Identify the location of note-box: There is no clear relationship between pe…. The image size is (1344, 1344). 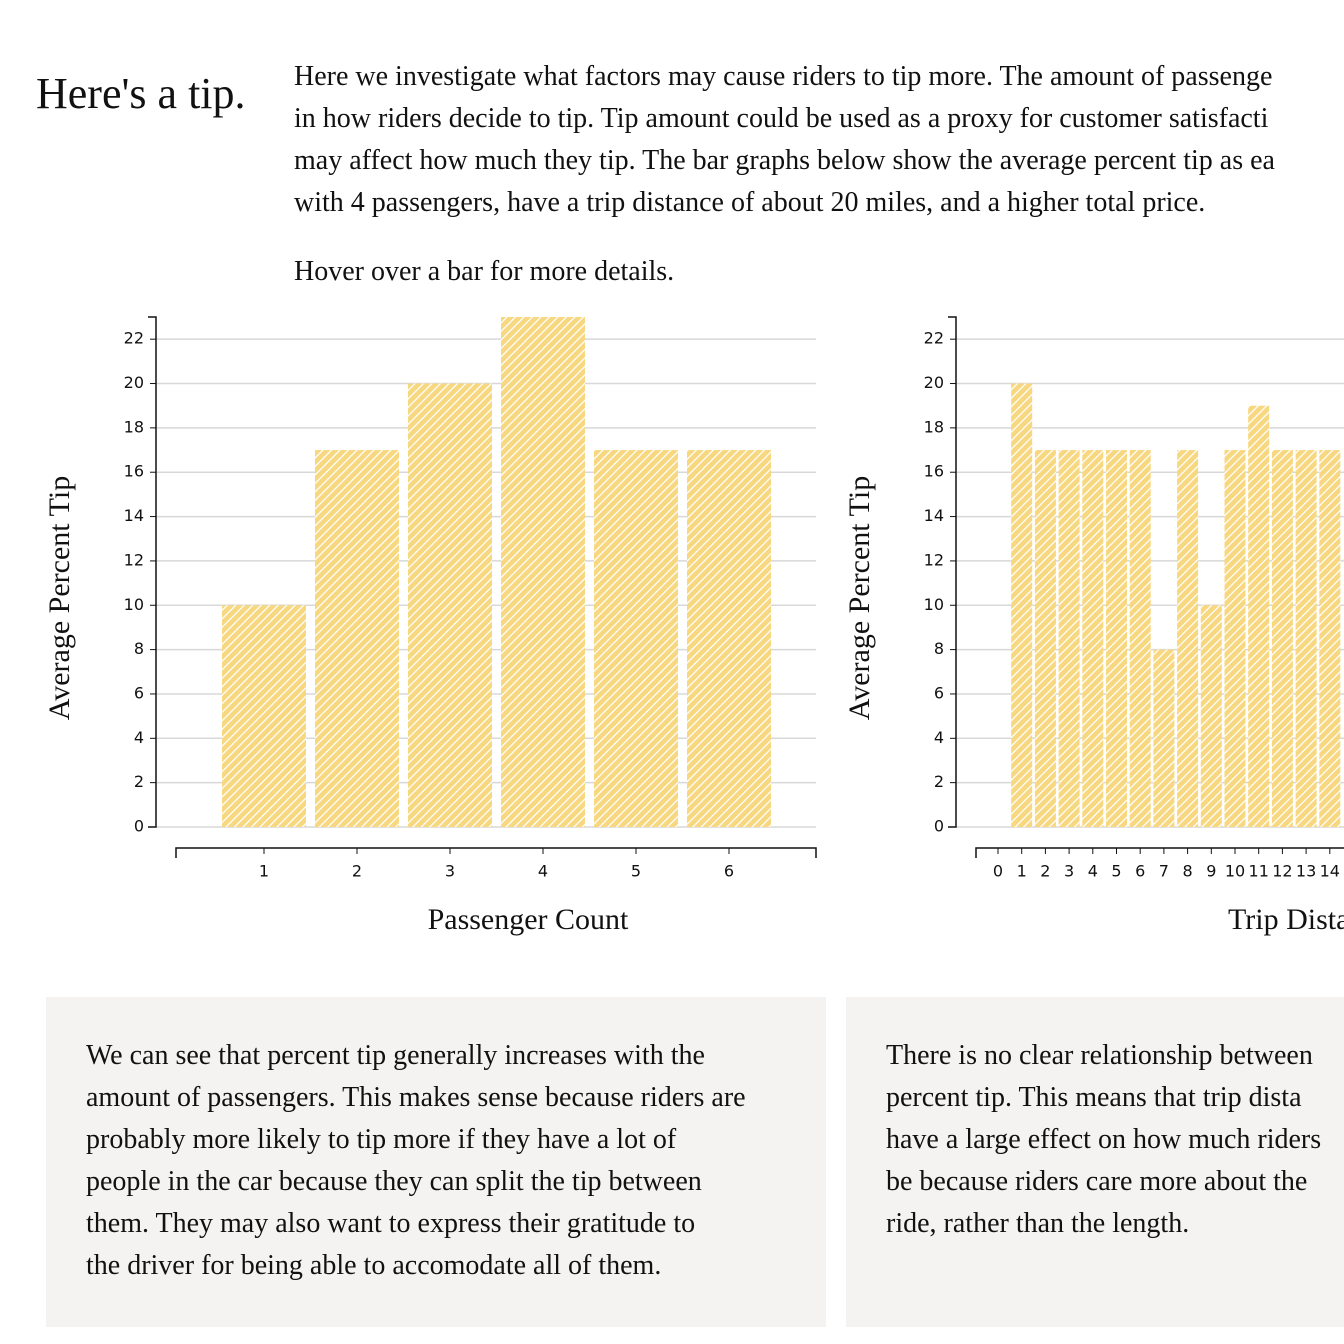
(1095, 1162).